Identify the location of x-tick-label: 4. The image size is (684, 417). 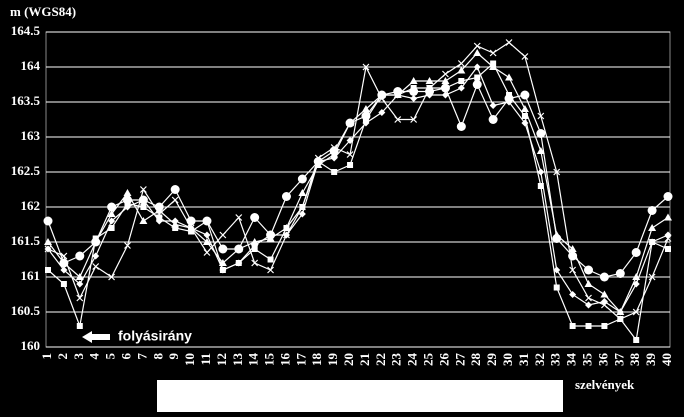
(94, 356).